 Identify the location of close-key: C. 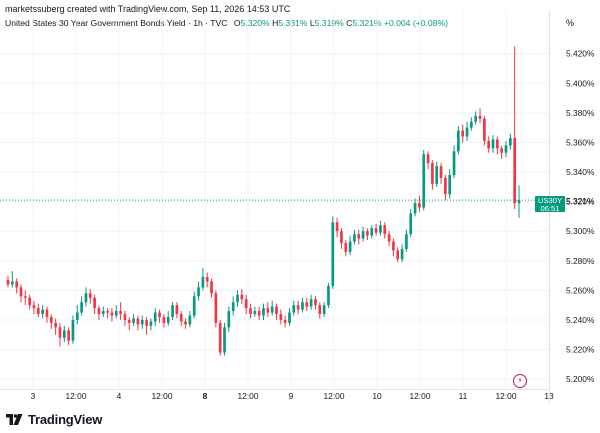
(349, 23).